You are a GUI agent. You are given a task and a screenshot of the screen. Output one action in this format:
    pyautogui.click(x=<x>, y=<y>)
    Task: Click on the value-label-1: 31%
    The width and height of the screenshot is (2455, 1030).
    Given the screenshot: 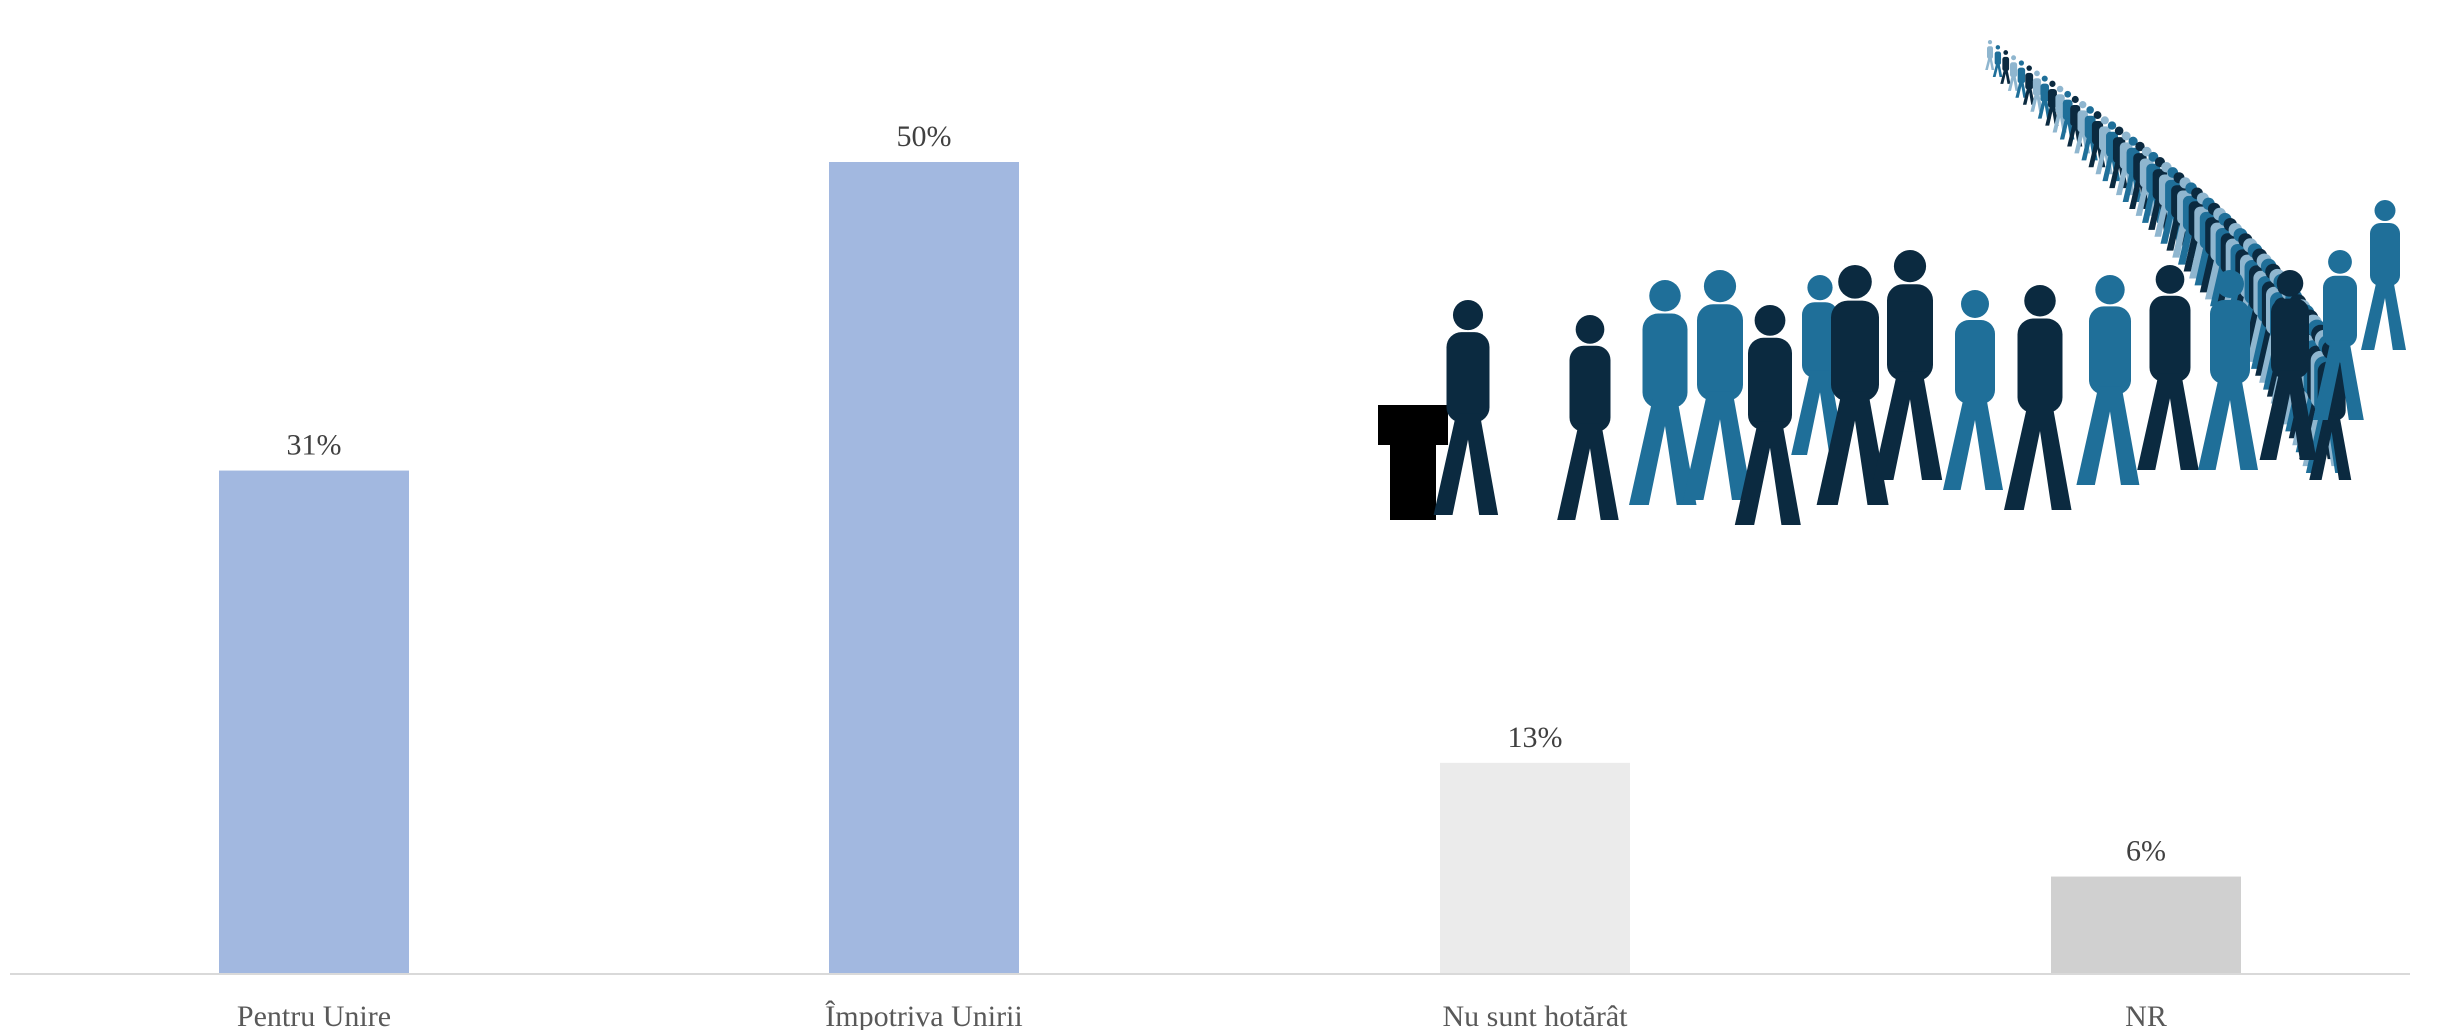 What is the action you would take?
    pyautogui.click(x=314, y=445)
    